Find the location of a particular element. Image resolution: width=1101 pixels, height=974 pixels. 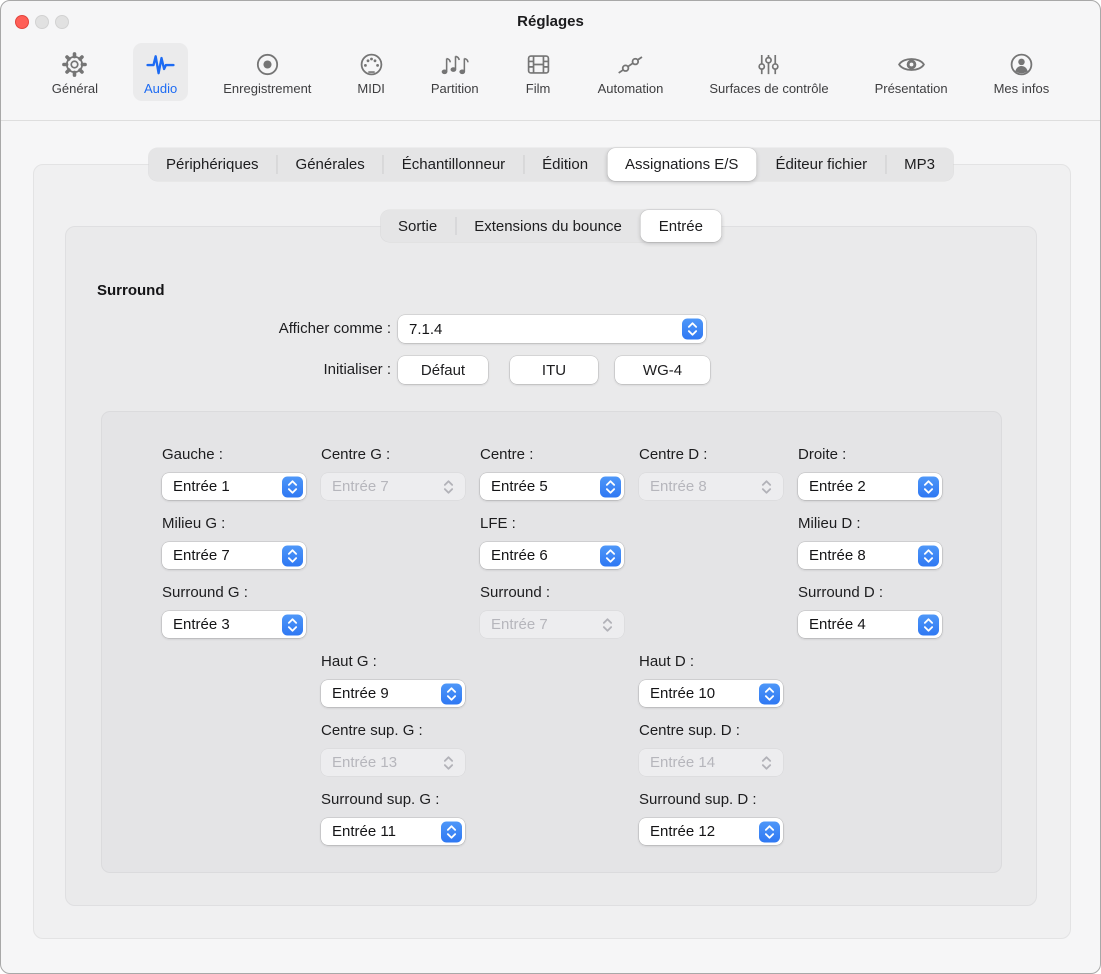

channel-popup-gauche: Entrée 1 is located at coordinates (234, 486).